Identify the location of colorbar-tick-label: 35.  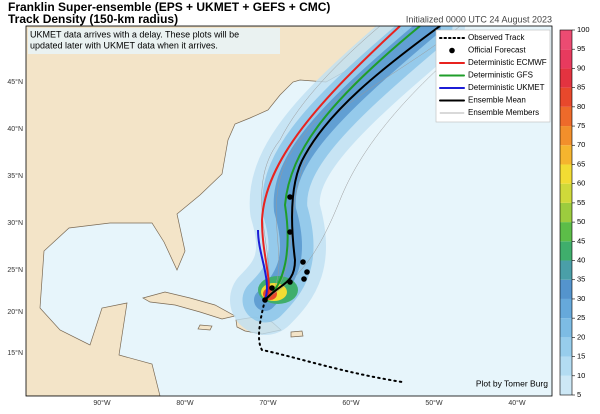
(581, 279).